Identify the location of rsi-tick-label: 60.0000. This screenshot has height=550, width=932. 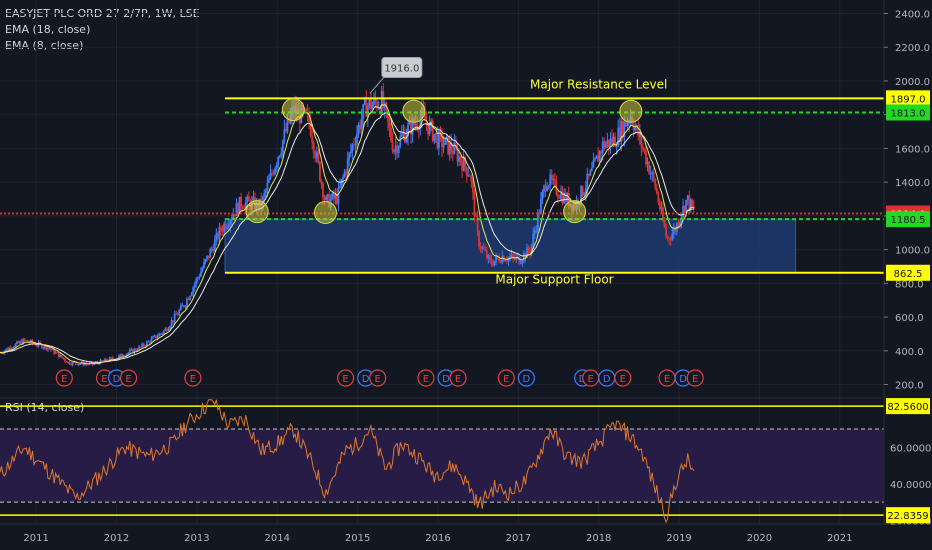
(910, 448).